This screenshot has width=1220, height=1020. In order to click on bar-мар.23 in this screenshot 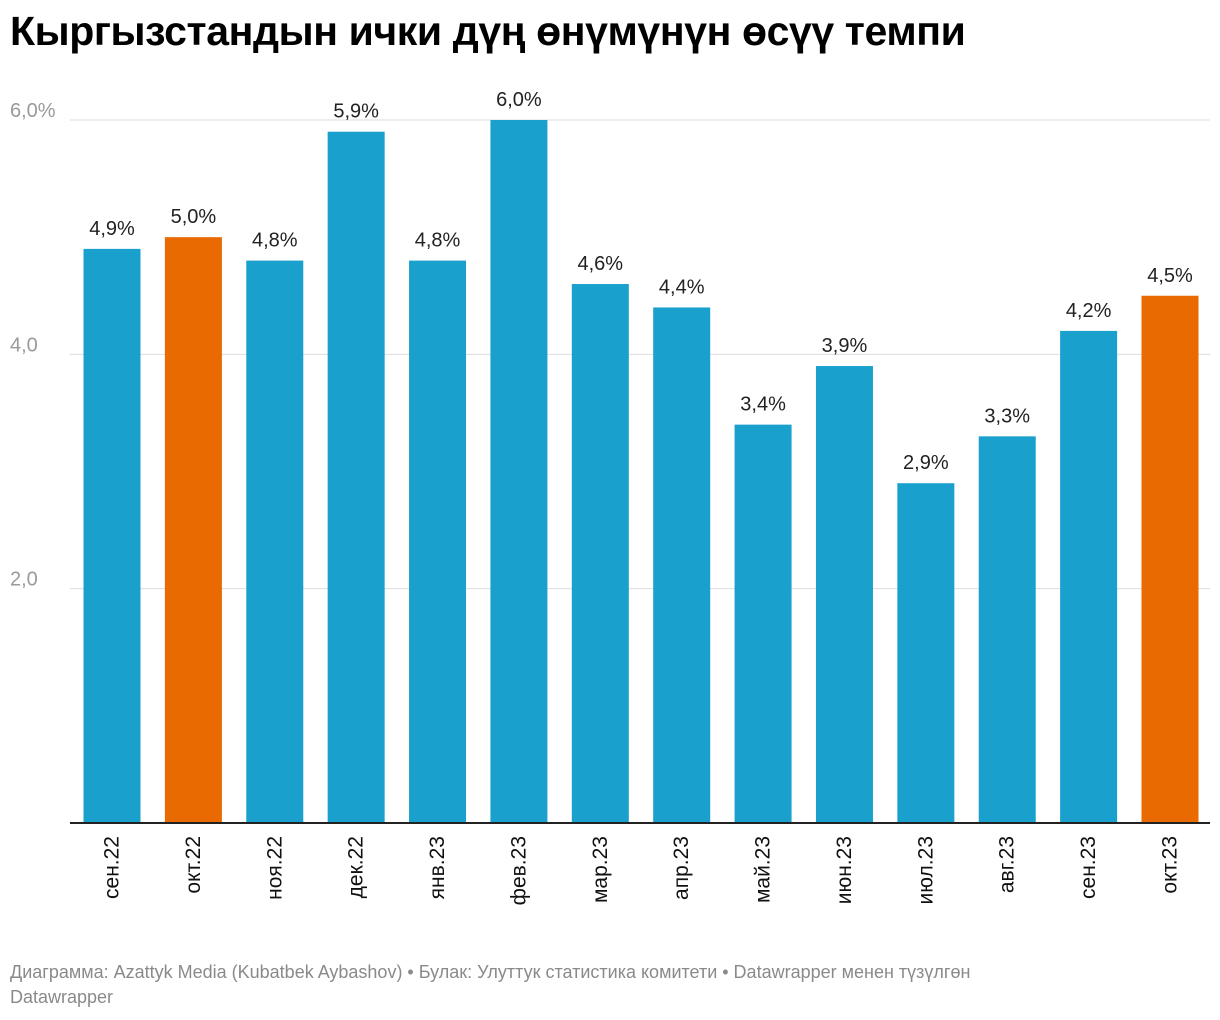, I will do `click(600, 553)`.